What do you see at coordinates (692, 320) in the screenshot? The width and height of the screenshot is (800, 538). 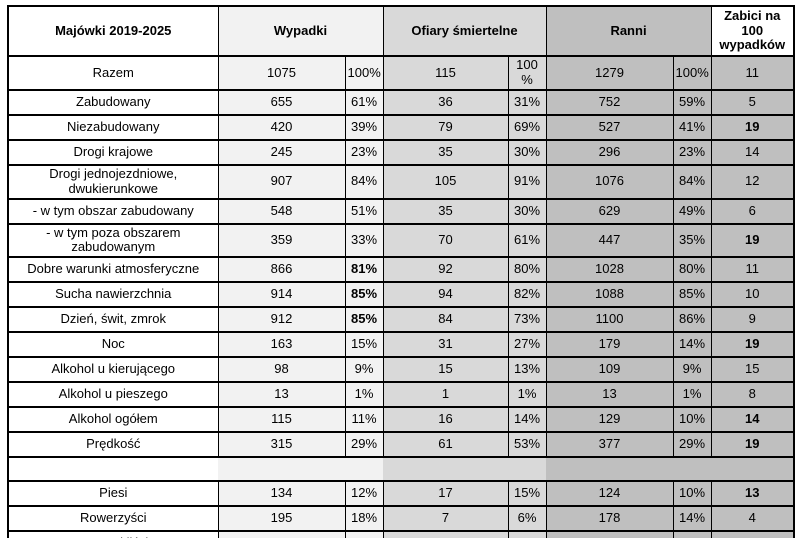 I see `ranni-pct-cell: 86%` at bounding box center [692, 320].